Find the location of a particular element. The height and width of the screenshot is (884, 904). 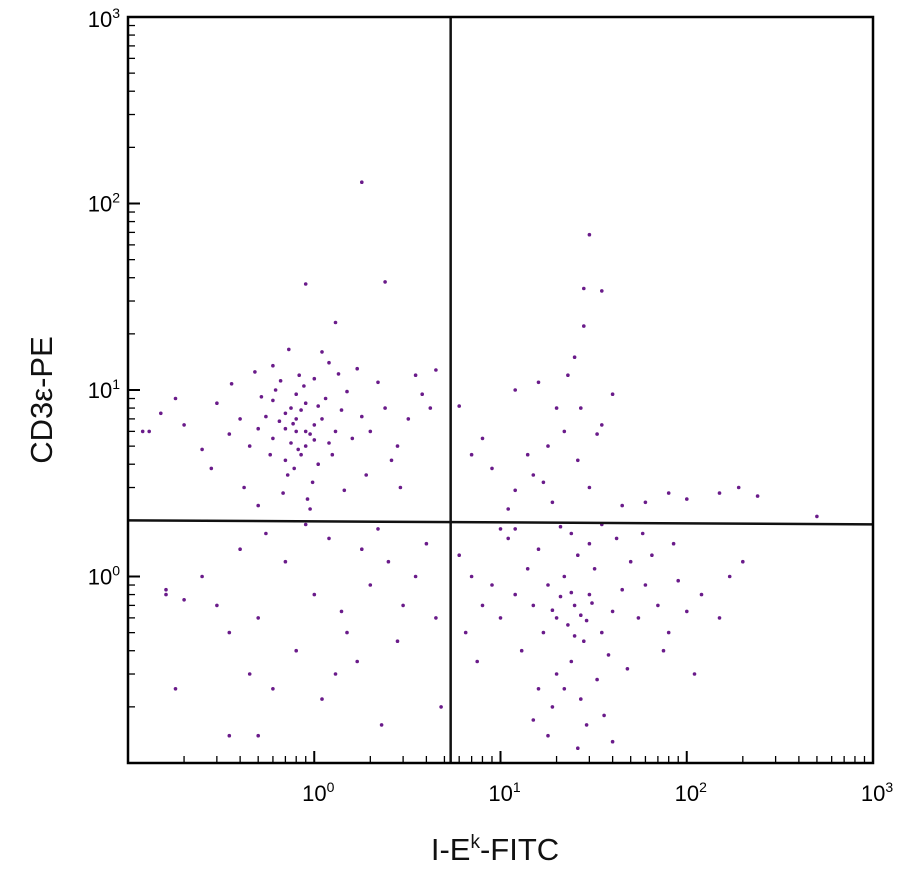

y-tick-label: 10¹ is located at coordinates (104, 389).